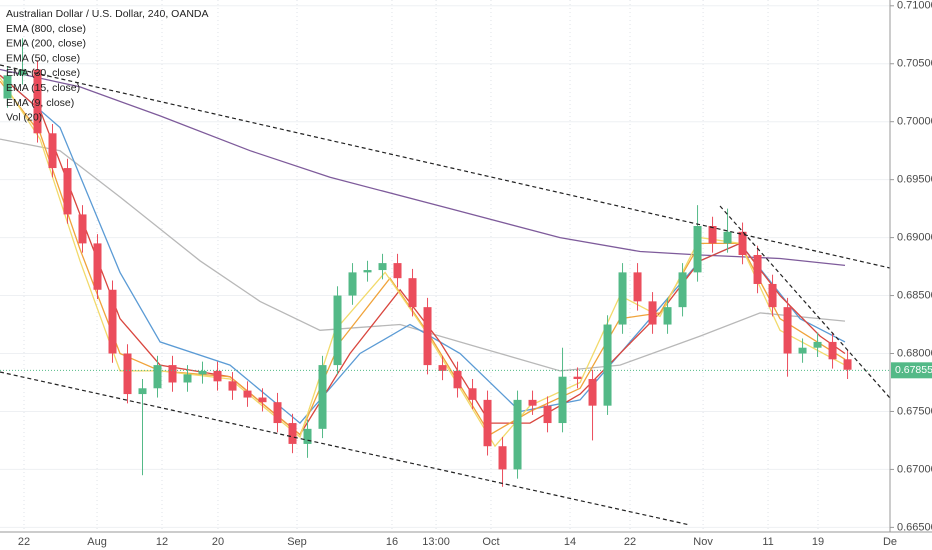  I want to click on legend-entry: EMA (15, close), so click(43, 88).